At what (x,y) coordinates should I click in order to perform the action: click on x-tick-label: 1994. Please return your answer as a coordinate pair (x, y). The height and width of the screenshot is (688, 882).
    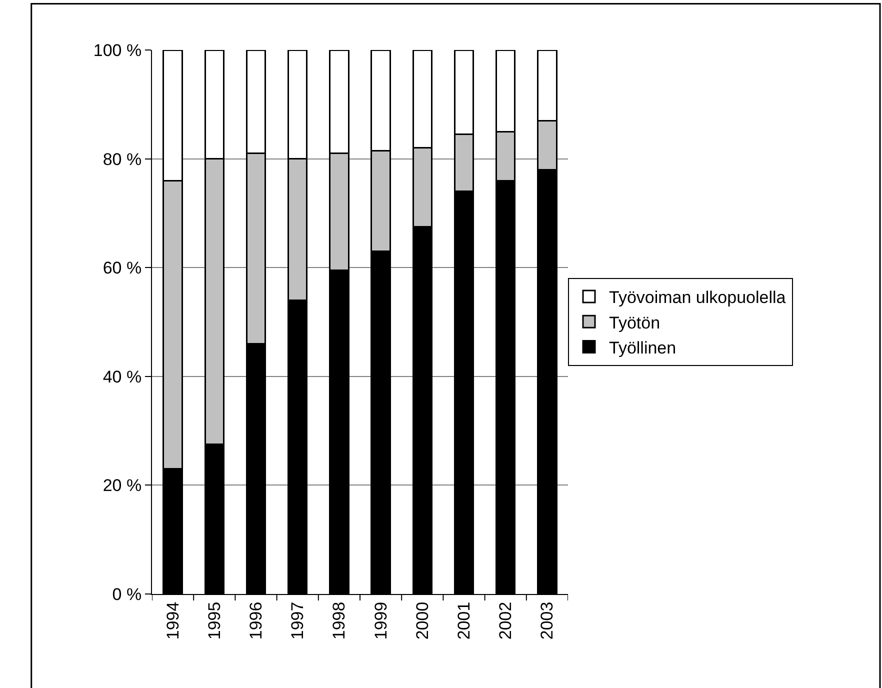
    Looking at the image, I should click on (172, 621).